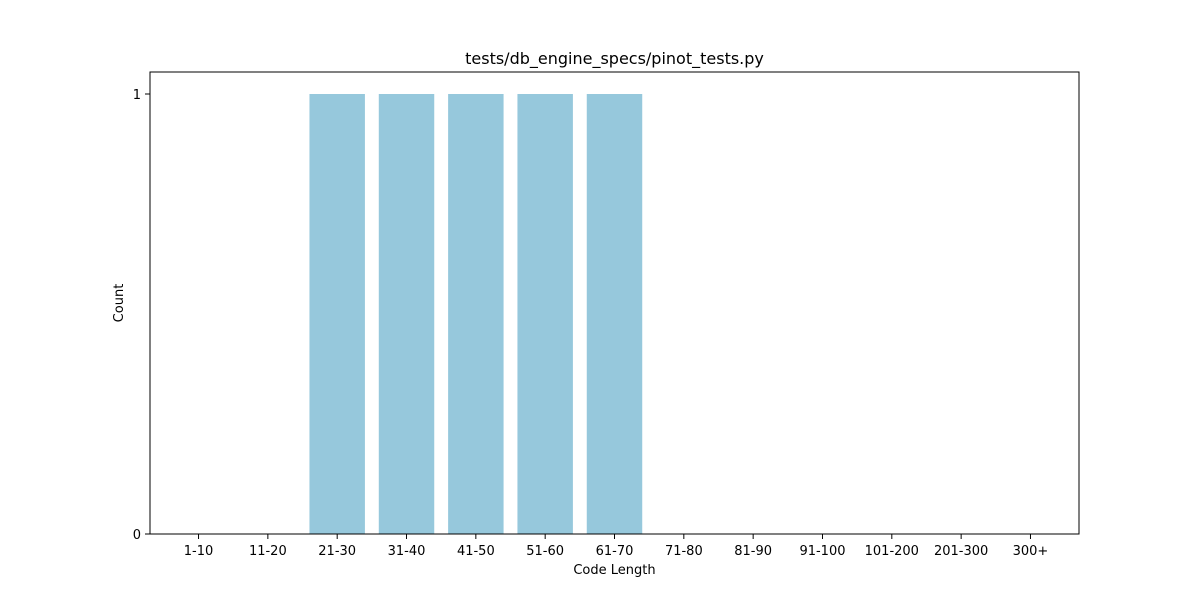 This screenshot has height=604, width=1200. I want to click on y-tick-label: 0, so click(137, 535).